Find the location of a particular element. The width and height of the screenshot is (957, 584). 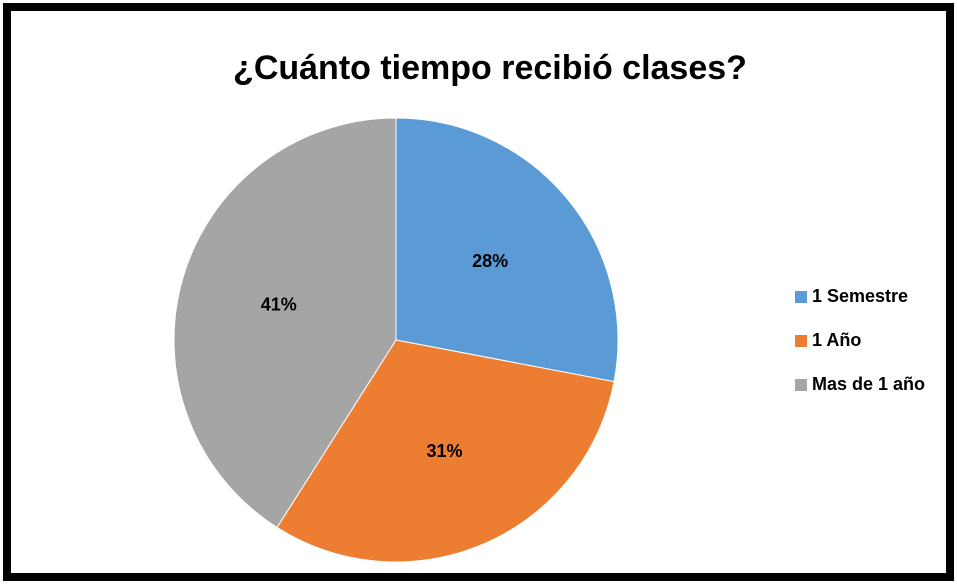

data-label: 31% is located at coordinates (444, 451).